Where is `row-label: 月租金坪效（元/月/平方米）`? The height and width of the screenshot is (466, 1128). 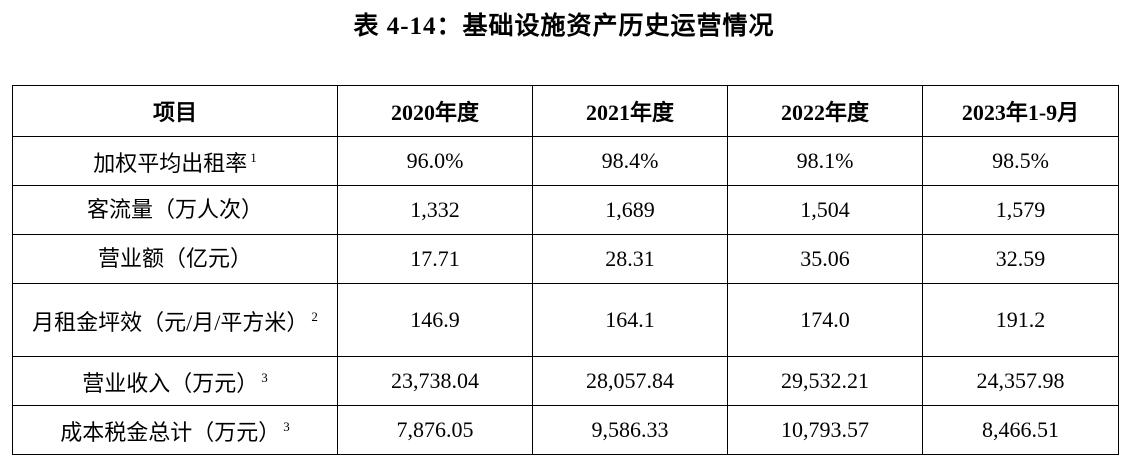
row-label: 月租金坪效（元/月/平方米） is located at coordinates (170, 322).